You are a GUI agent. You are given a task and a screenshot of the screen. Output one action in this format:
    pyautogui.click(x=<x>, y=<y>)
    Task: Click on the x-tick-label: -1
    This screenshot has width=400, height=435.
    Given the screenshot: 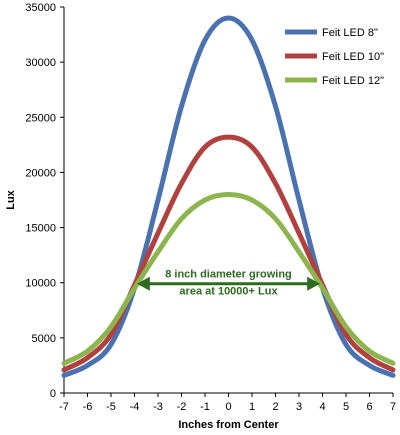 What is the action you would take?
    pyautogui.click(x=205, y=407)
    